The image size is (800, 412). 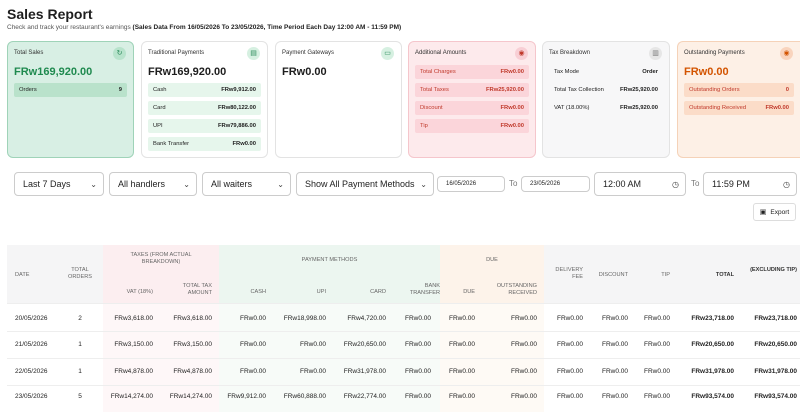 I want to click on total-tax-row: Total Tax Collection FRw25,920.00, so click(x=606, y=90).